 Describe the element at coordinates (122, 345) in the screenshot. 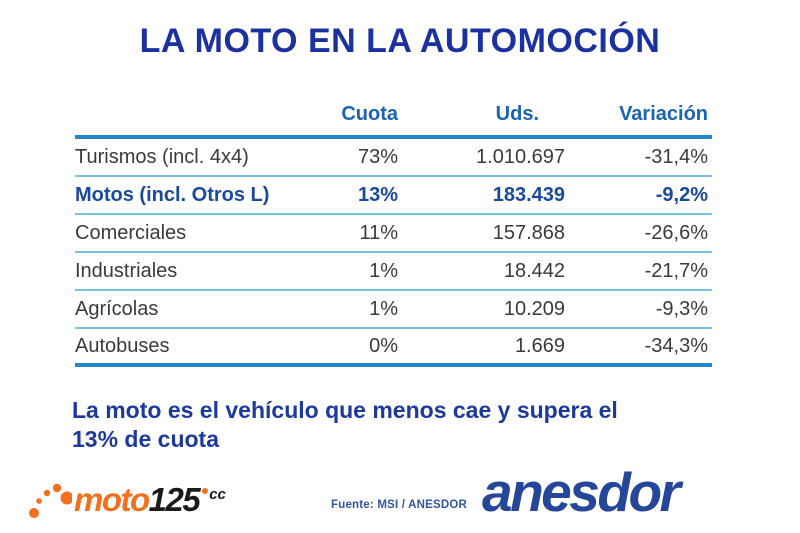

I see `row-label: Autobuses` at that location.